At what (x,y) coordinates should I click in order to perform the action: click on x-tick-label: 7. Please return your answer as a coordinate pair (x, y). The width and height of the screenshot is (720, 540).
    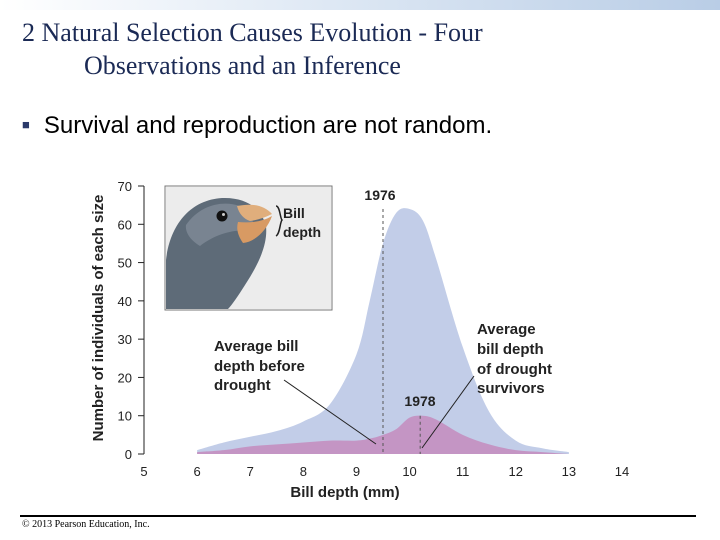
    Looking at the image, I should click on (250, 471).